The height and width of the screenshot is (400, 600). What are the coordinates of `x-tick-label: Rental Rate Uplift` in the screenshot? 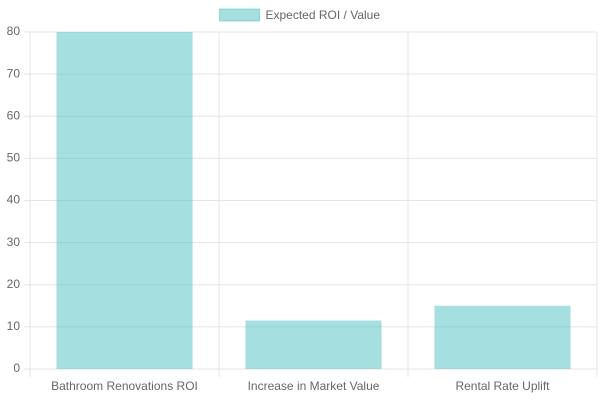 It's located at (502, 386).